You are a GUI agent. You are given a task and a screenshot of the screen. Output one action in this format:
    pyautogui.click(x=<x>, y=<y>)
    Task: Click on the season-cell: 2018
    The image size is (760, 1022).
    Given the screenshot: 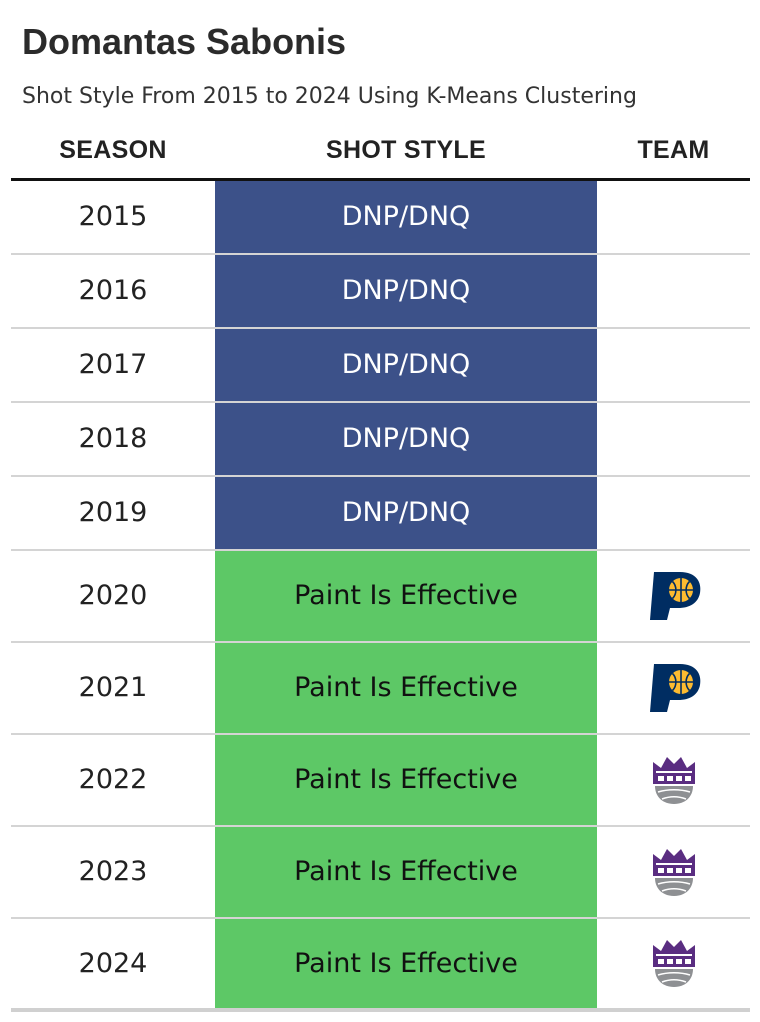 What is the action you would take?
    pyautogui.click(x=113, y=439)
    